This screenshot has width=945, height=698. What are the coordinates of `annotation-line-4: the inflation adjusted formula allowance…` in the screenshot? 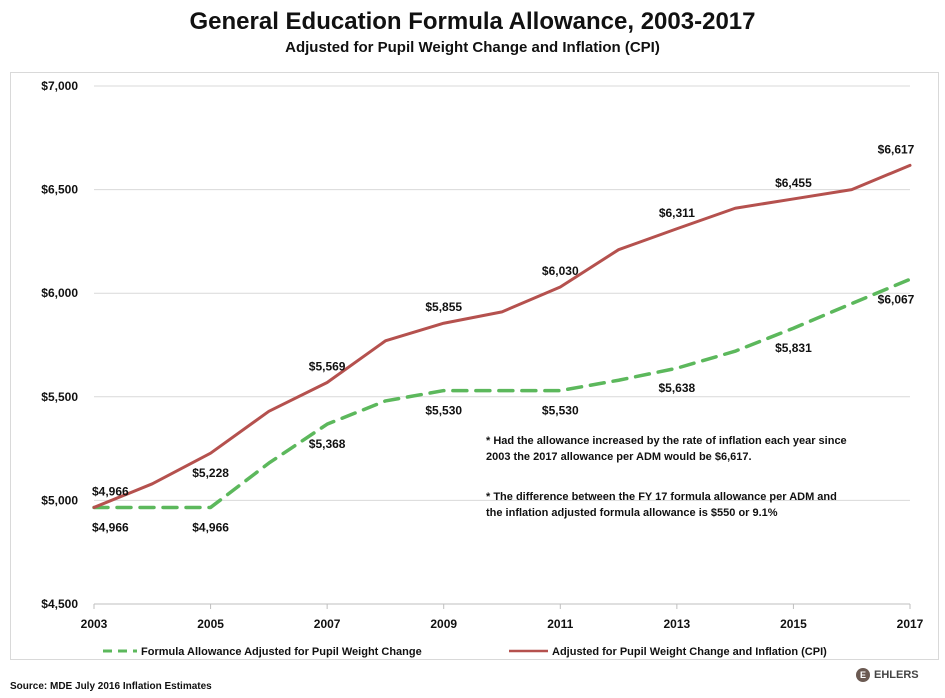 It's located at (632, 513).